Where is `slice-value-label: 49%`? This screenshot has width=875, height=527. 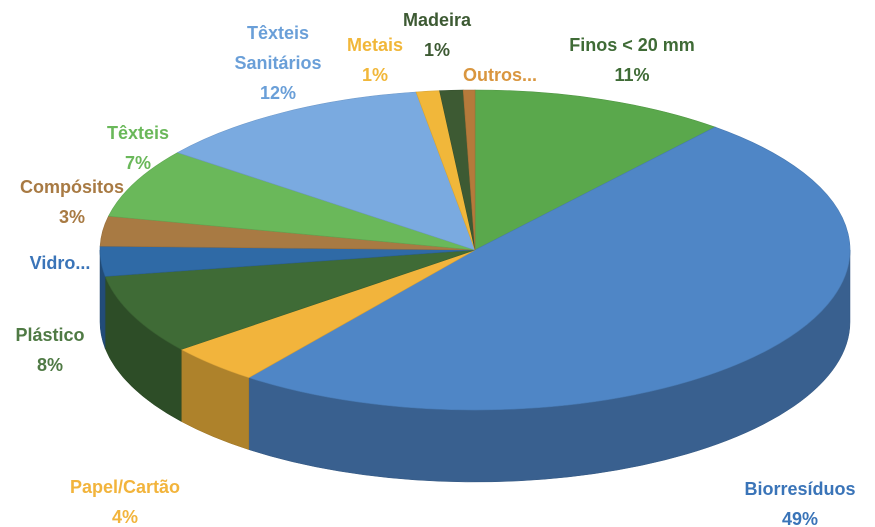 slice-value-label: 49% is located at coordinates (800, 518).